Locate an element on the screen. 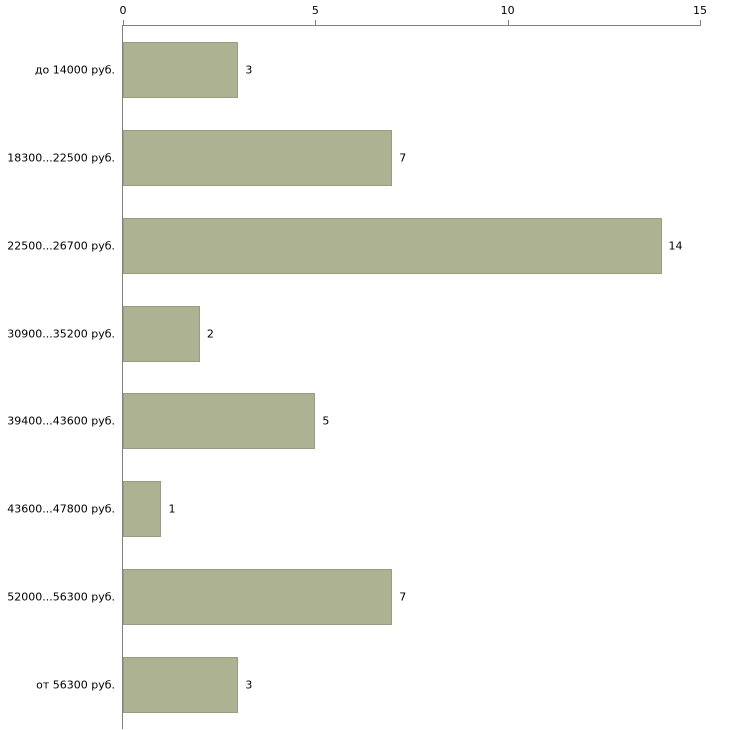 This screenshot has width=730, height=730. value-label: 14 is located at coordinates (675, 246).